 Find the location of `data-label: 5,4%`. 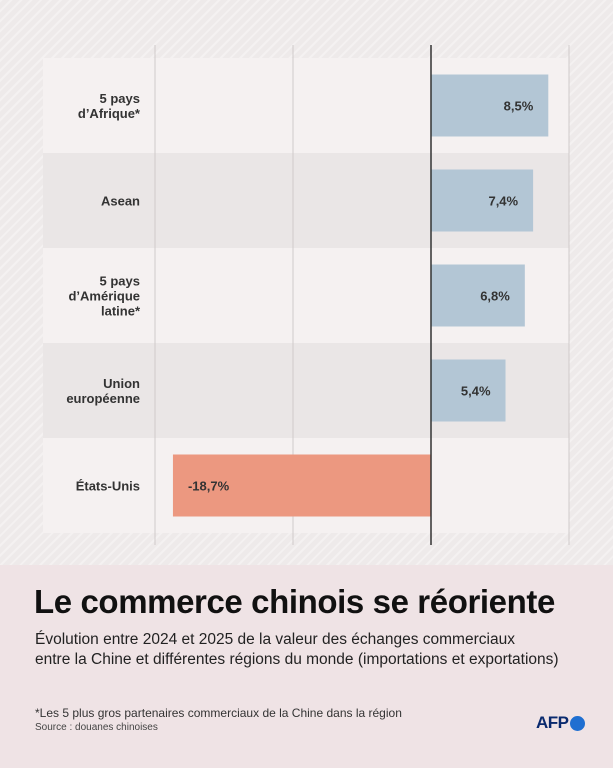

data-label: 5,4% is located at coordinates (476, 391).